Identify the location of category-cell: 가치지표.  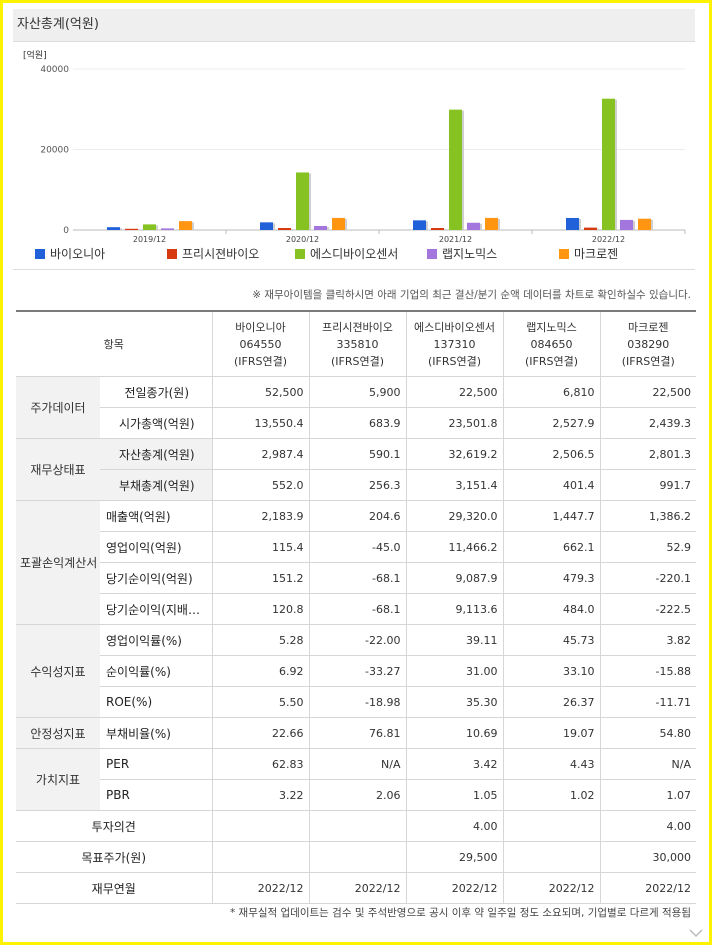
(58, 779).